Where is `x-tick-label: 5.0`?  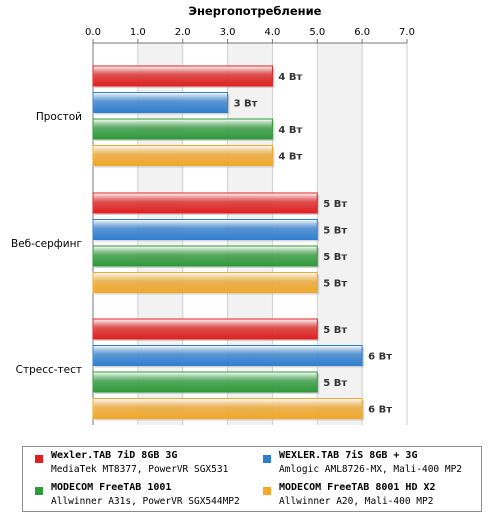 x-tick-label: 5.0 is located at coordinates (317, 32).